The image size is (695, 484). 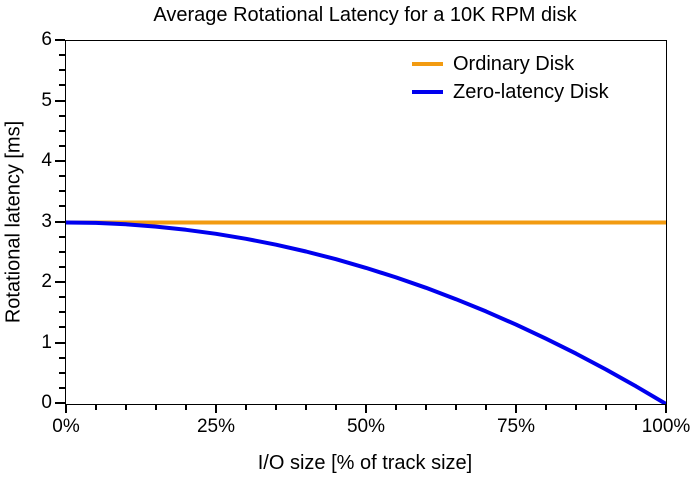 I want to click on legend-item-ordinary-disk: Ordinary Disk, so click(x=510, y=64).